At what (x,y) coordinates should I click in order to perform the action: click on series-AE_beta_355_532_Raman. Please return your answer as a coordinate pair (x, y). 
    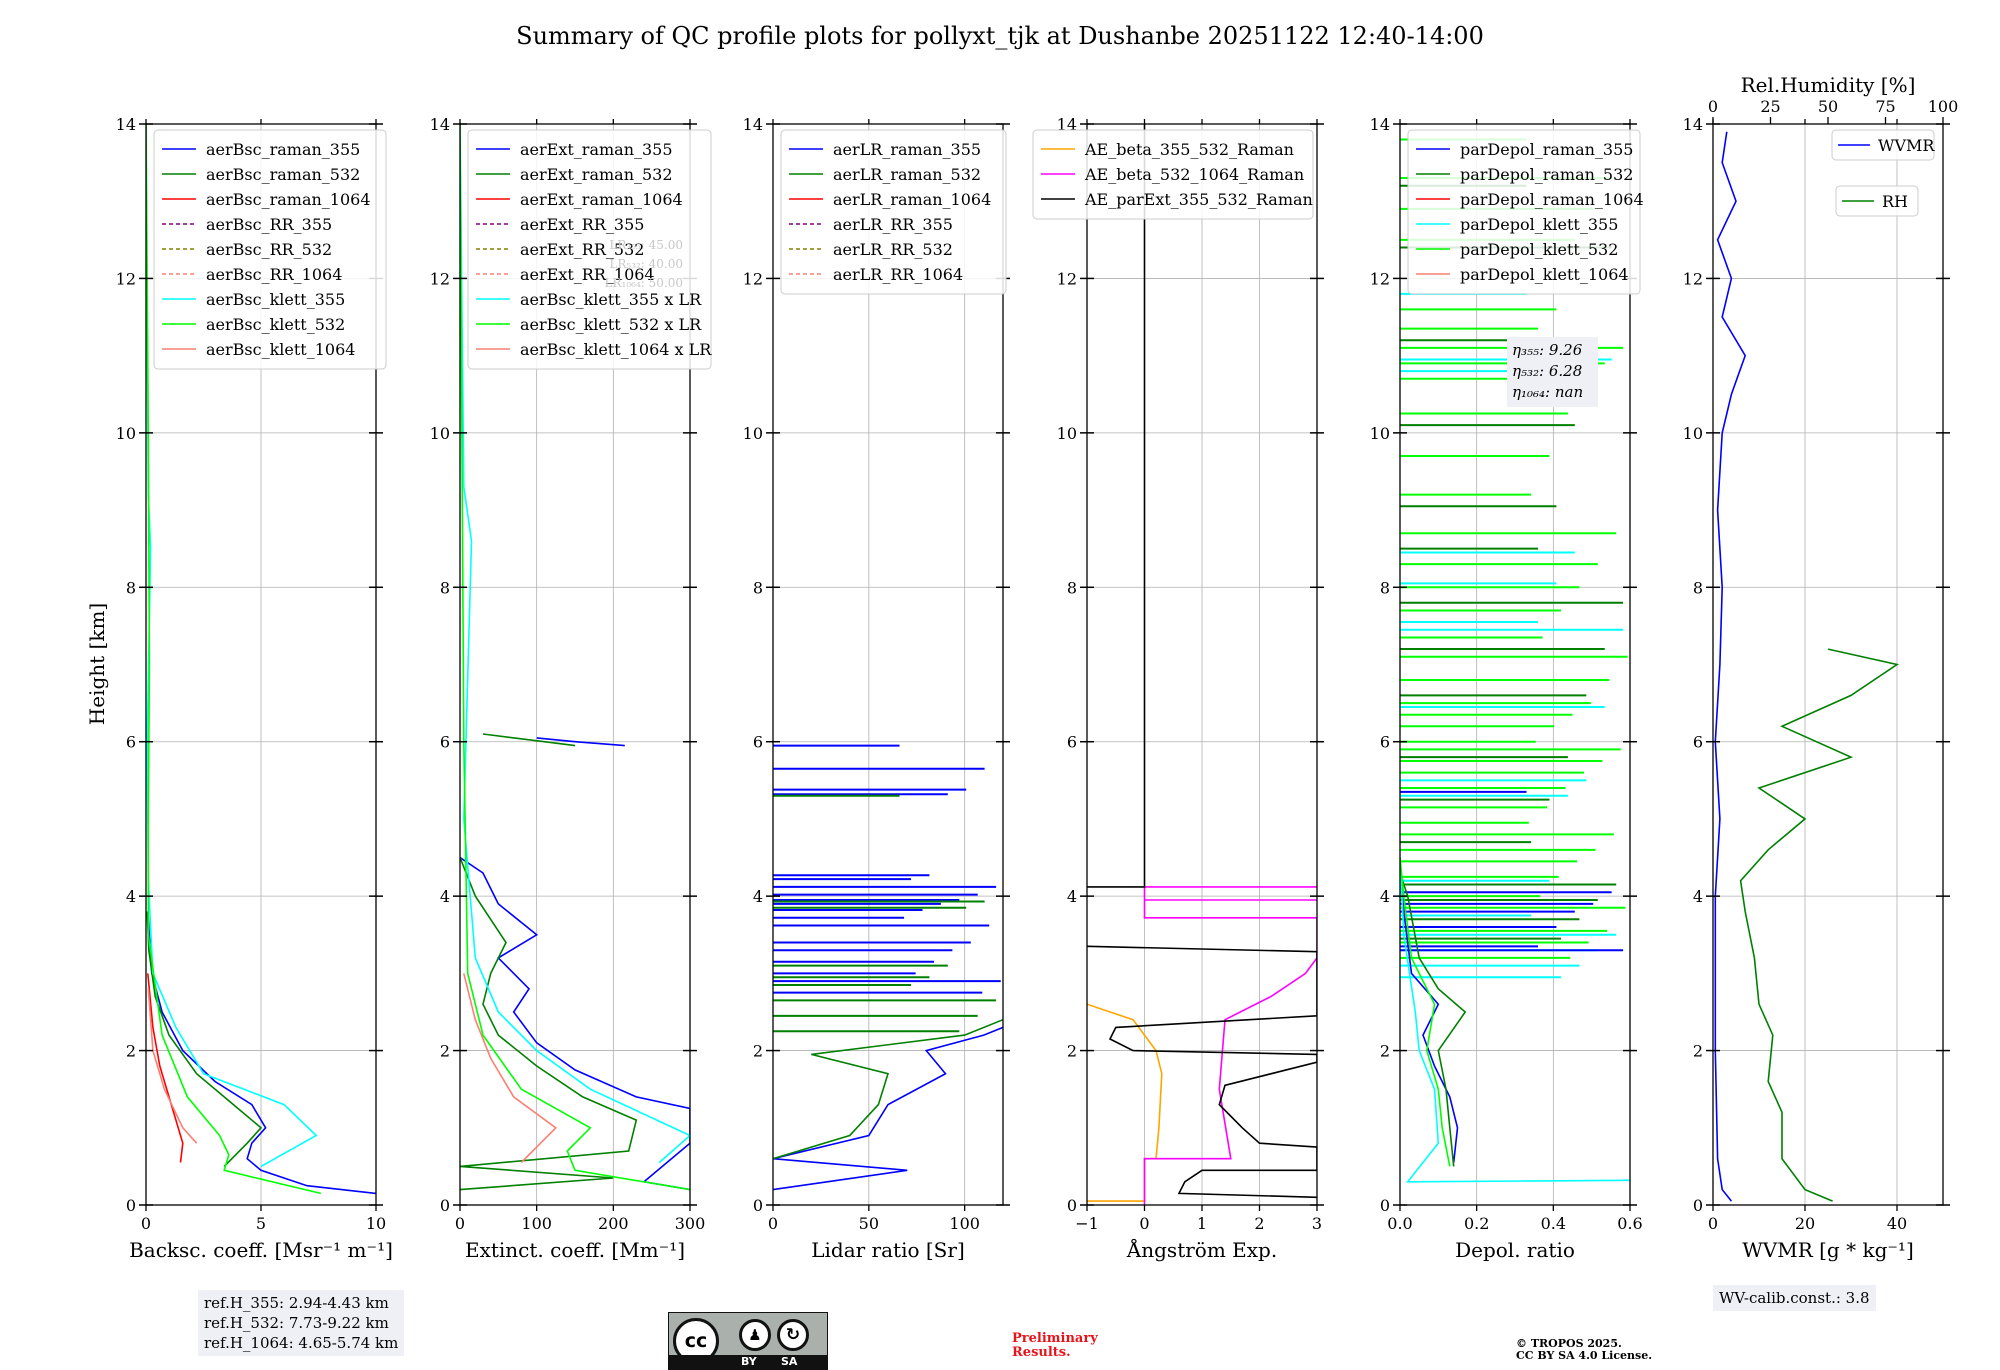
    Looking at the image, I should click on (1125, 1102).